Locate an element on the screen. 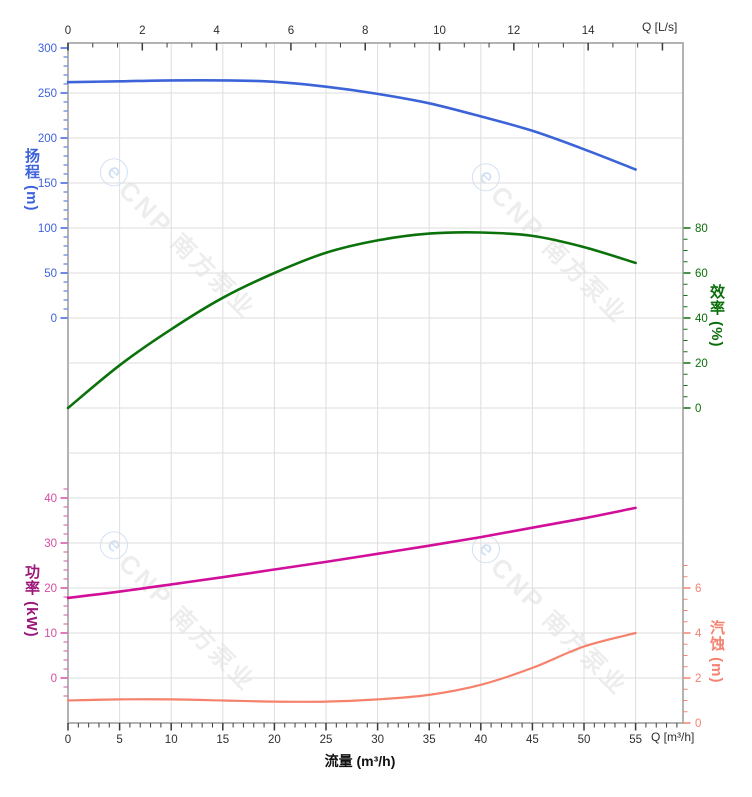 The width and height of the screenshot is (752, 797). svg-text: 12 is located at coordinates (513, 31).